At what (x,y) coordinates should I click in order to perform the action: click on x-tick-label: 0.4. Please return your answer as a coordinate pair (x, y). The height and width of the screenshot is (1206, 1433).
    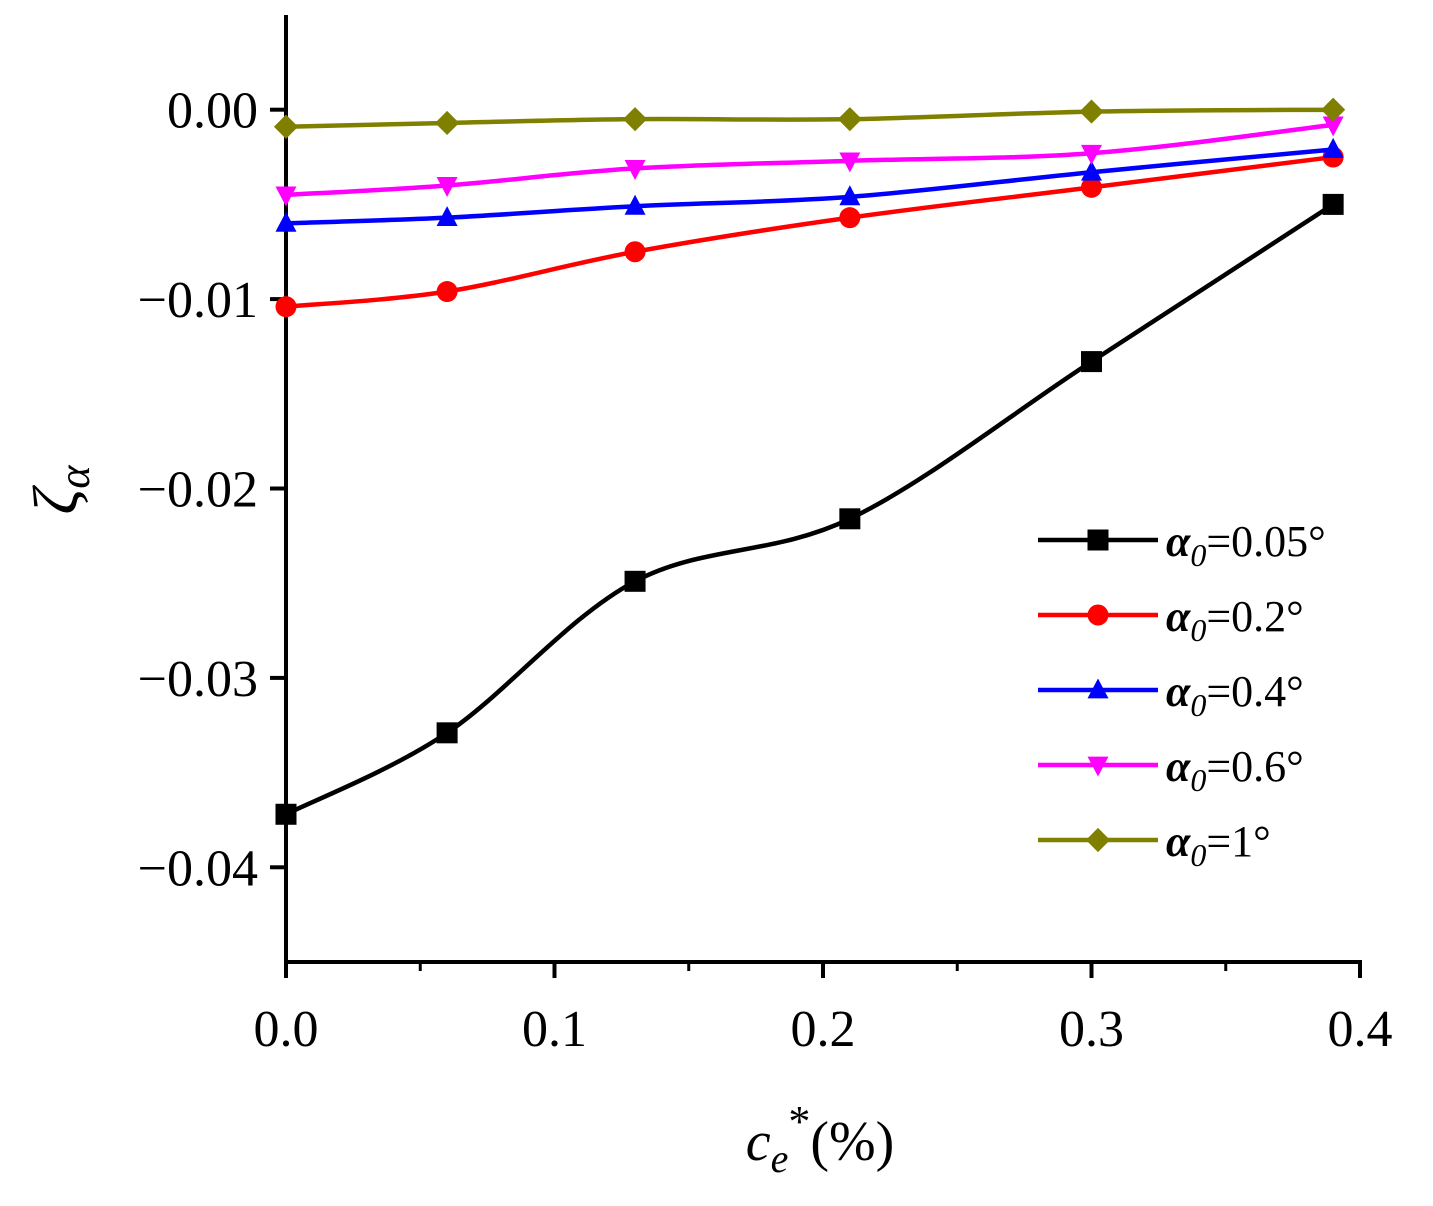
    Looking at the image, I should click on (1360, 1029).